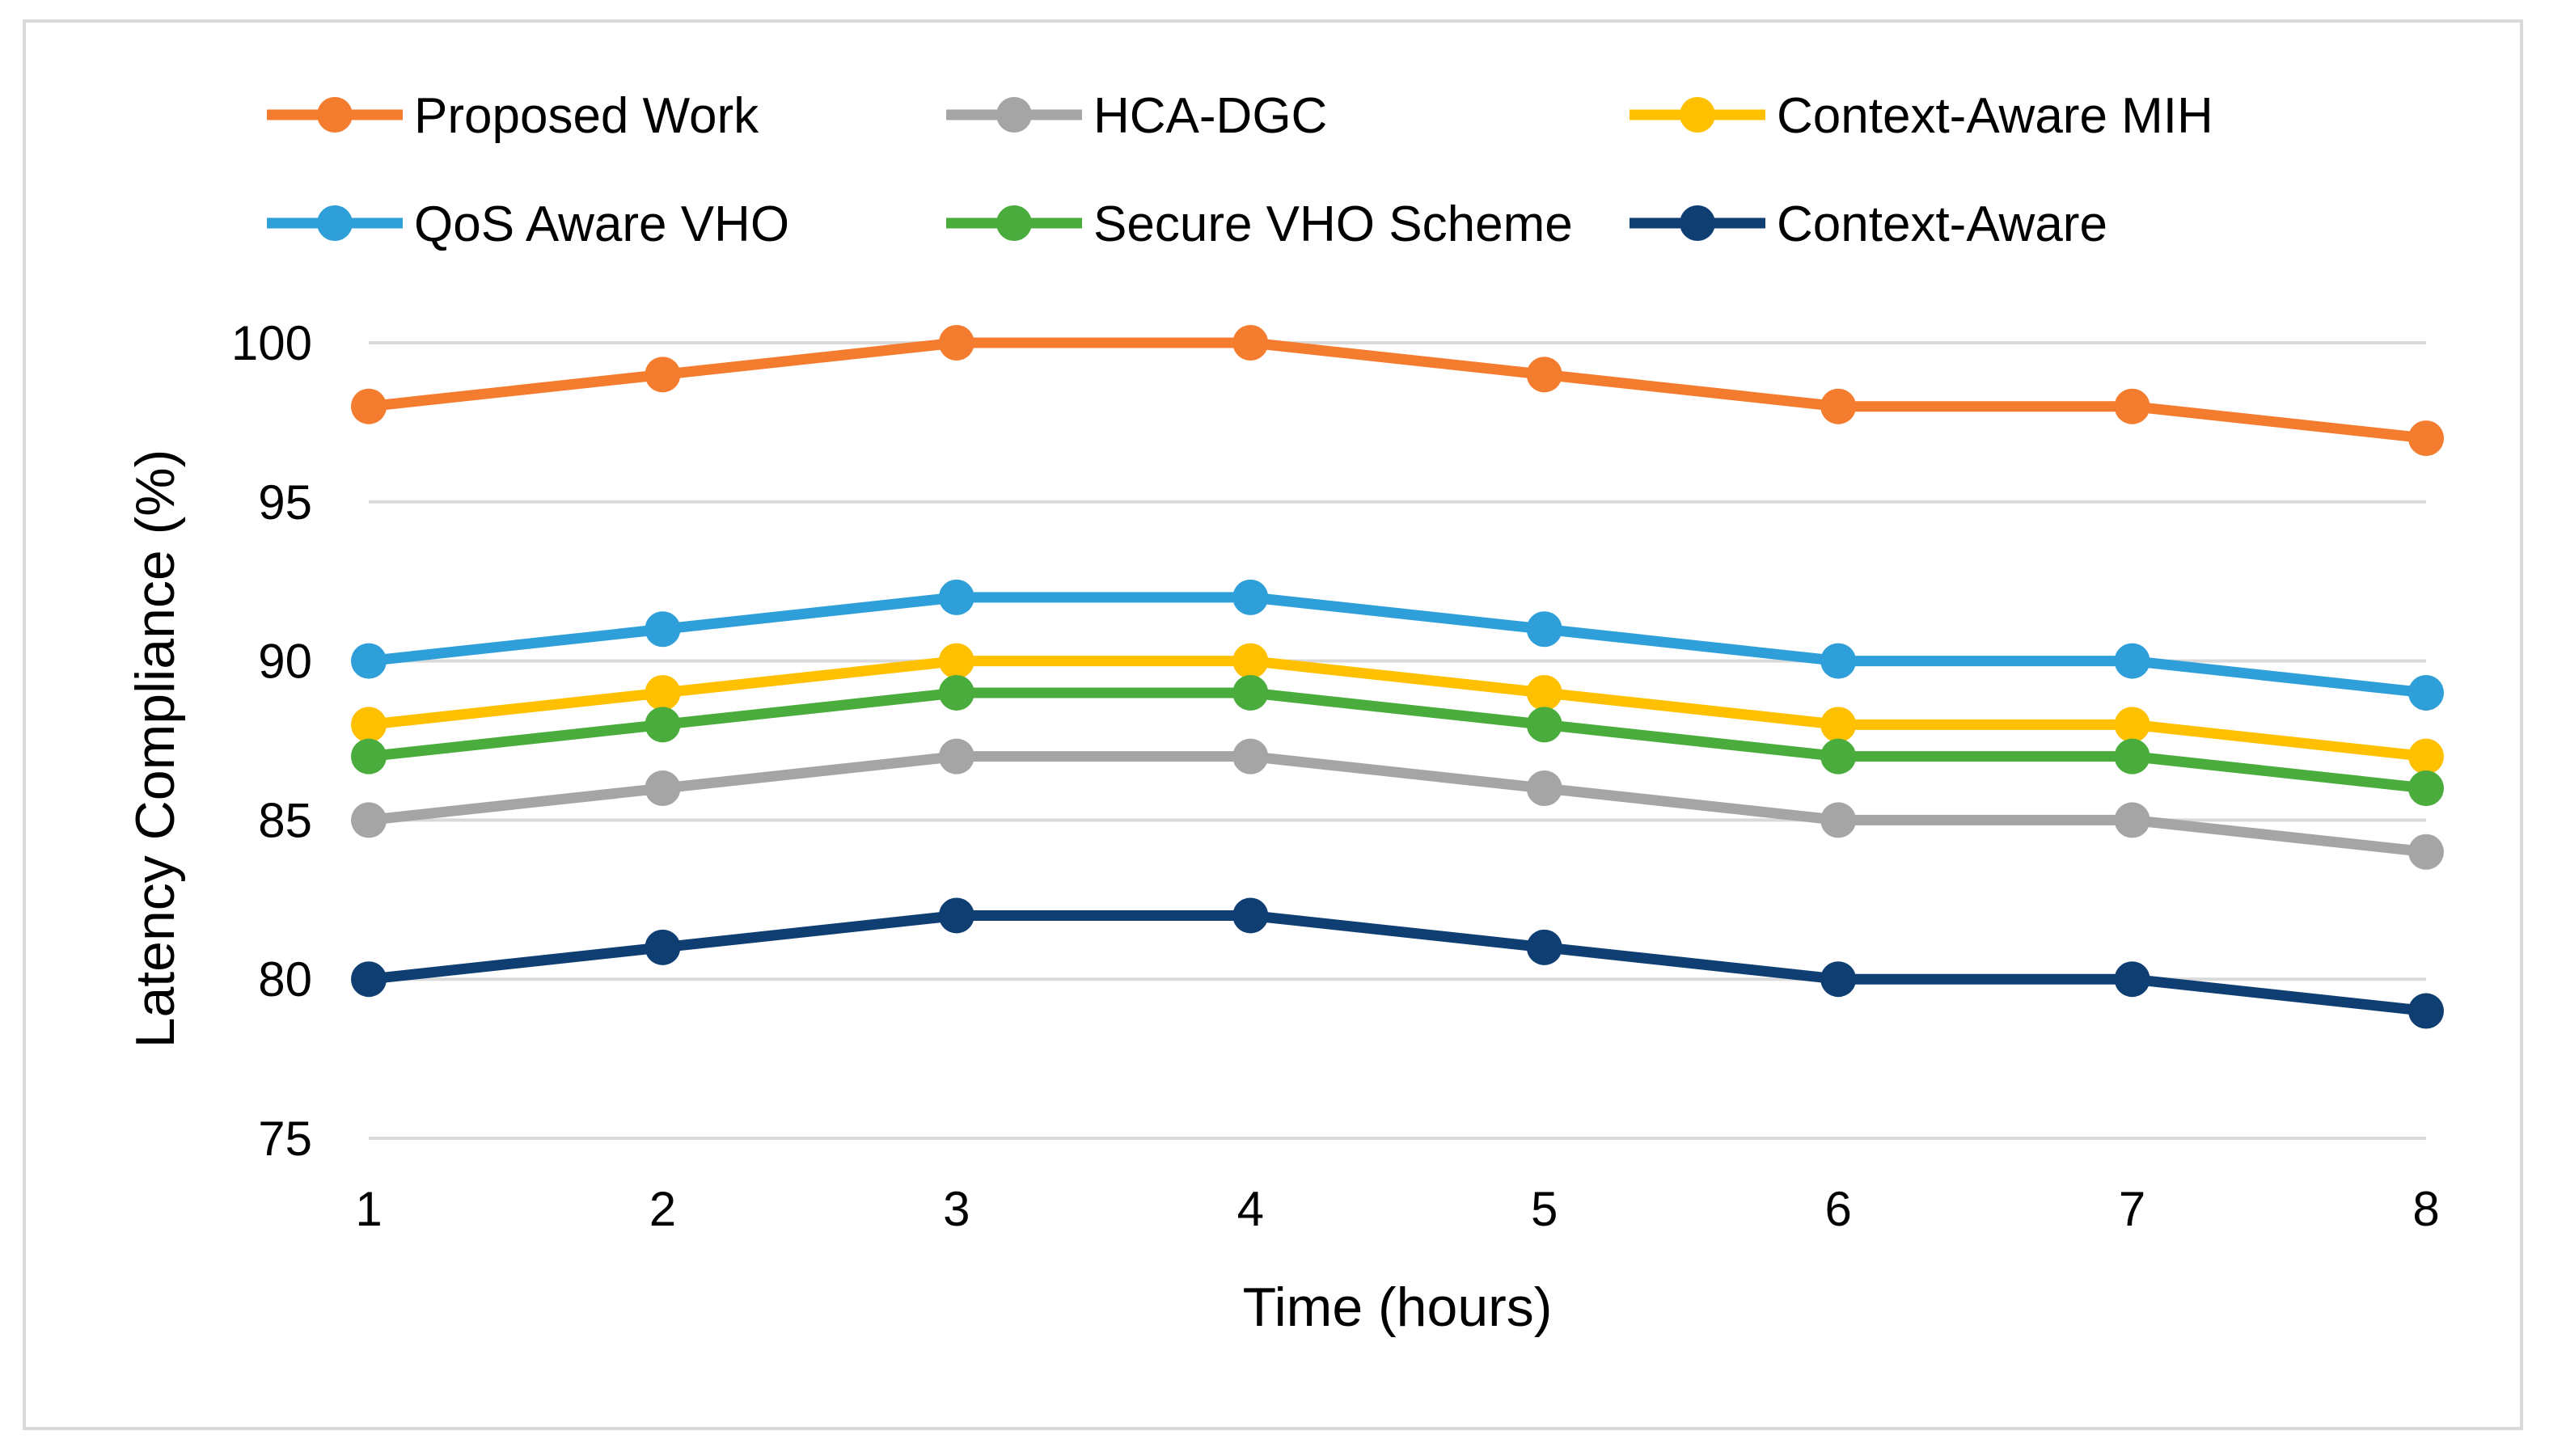 The height and width of the screenshot is (1456, 2549). What do you see at coordinates (601, 224) in the screenshot?
I see `legend-label: QoS Aware VHO` at bounding box center [601, 224].